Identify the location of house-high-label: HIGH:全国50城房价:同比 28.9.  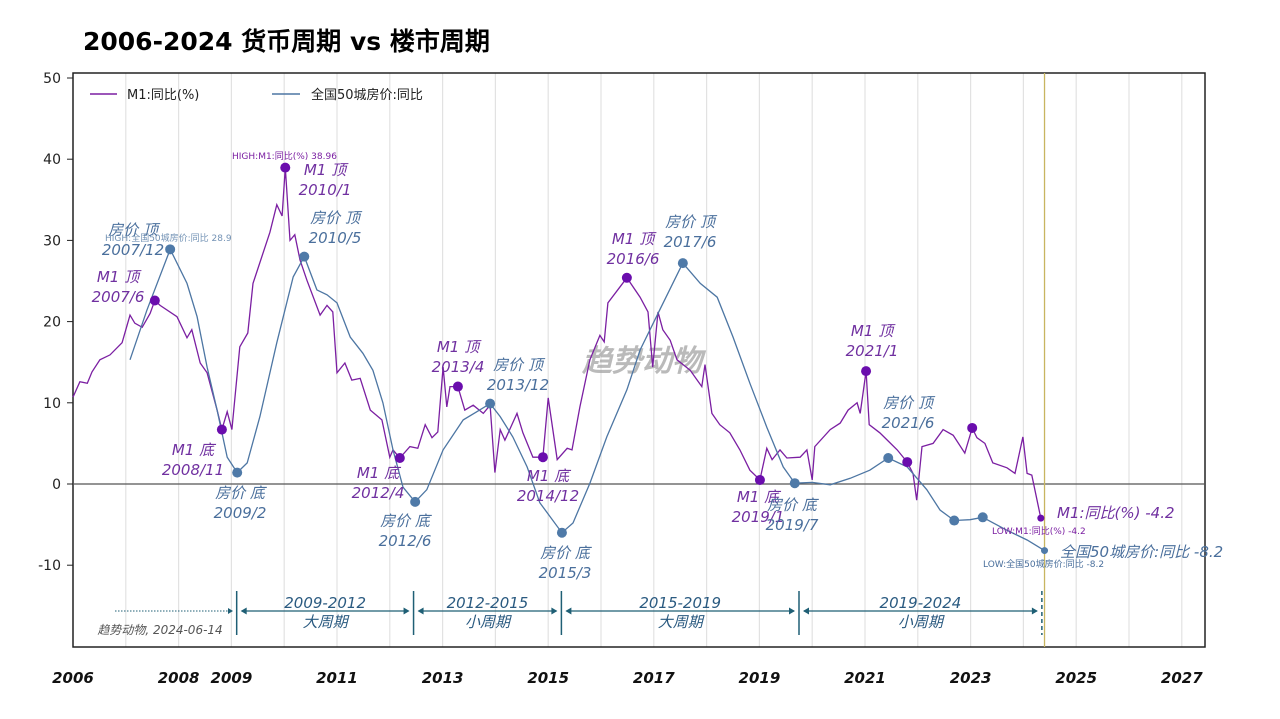
(168, 238).